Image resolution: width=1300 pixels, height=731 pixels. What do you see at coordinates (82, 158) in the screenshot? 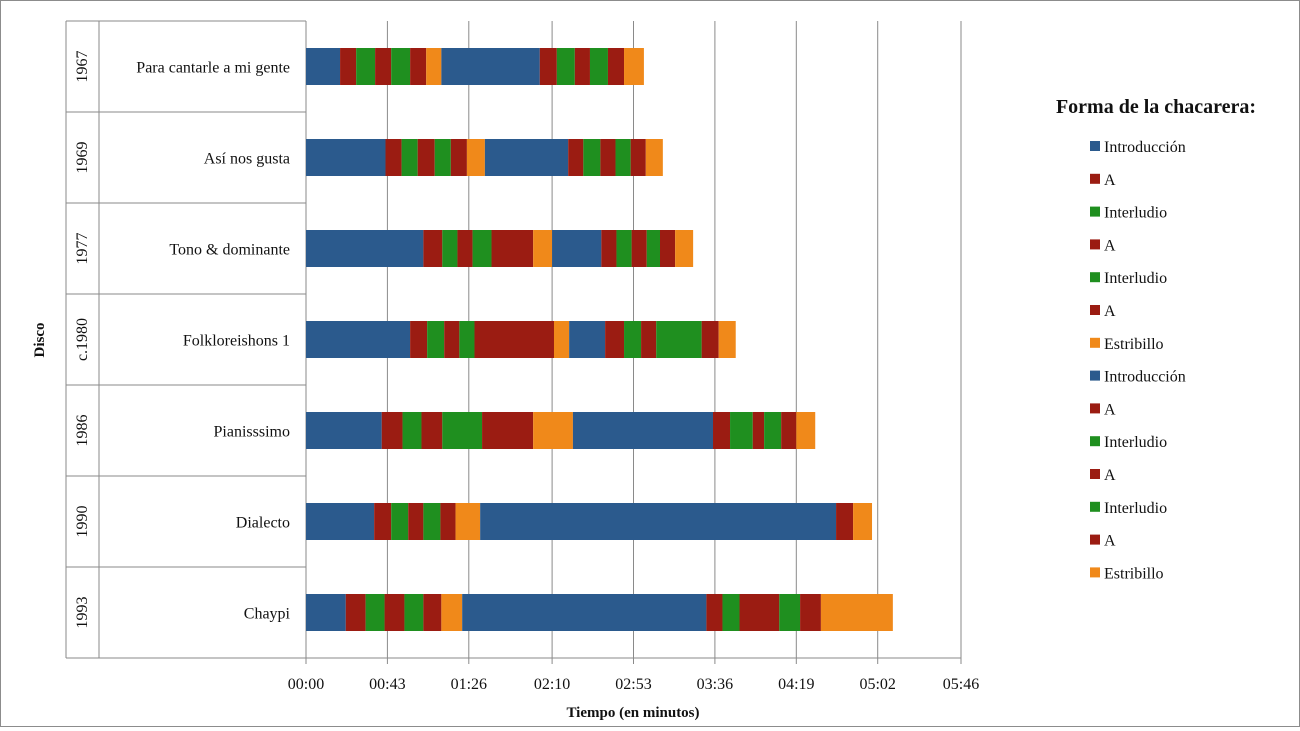
I see `year-label: 1969` at bounding box center [82, 158].